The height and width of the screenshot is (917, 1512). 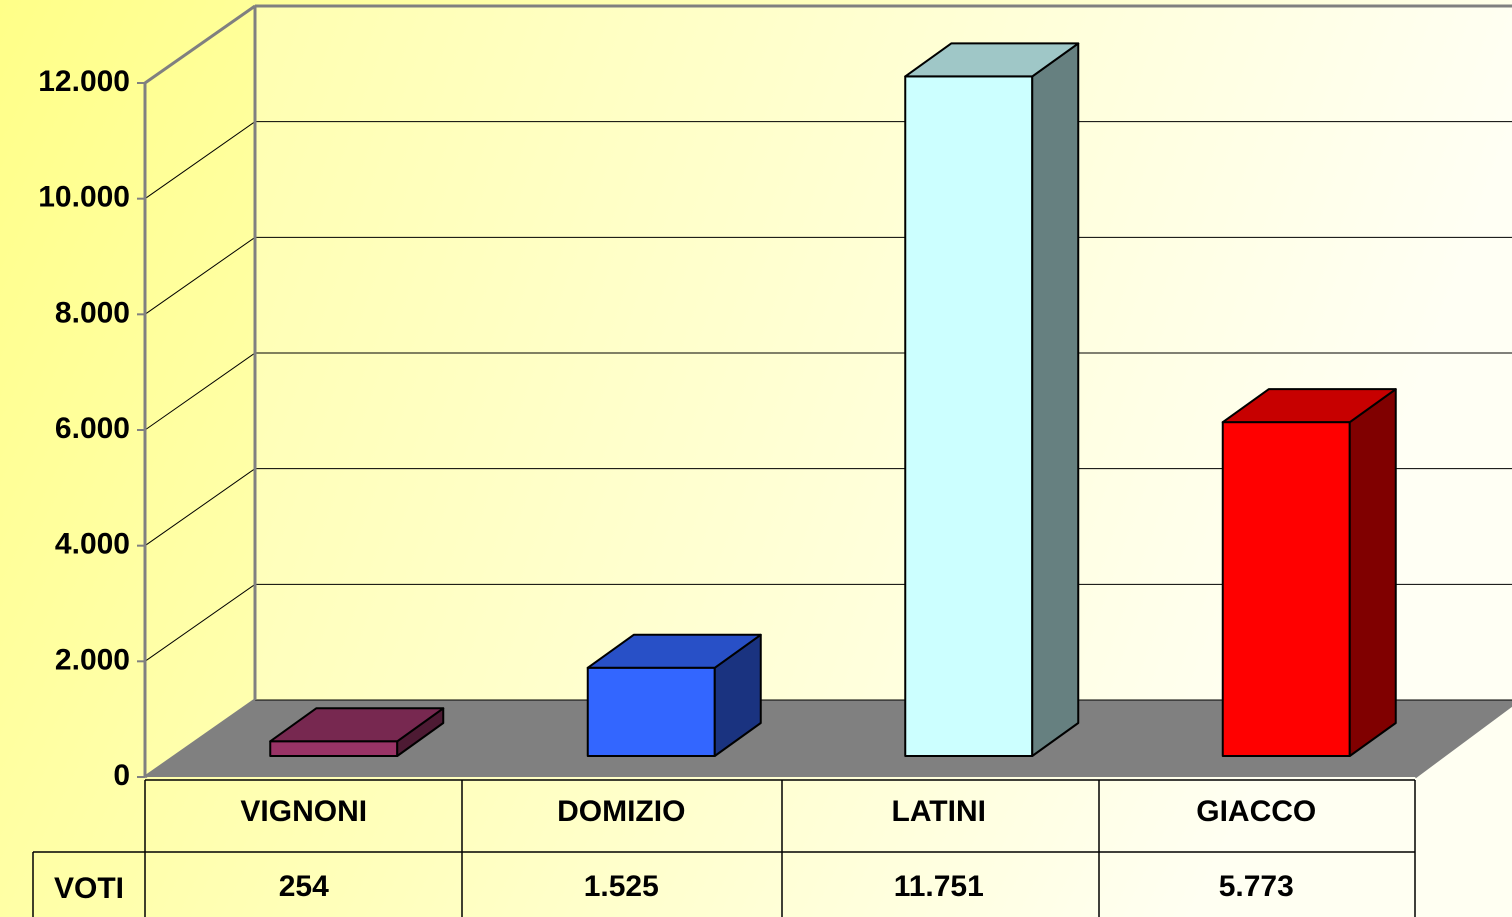 What do you see at coordinates (1256, 811) in the screenshot?
I see `category-label: GIACCO` at bounding box center [1256, 811].